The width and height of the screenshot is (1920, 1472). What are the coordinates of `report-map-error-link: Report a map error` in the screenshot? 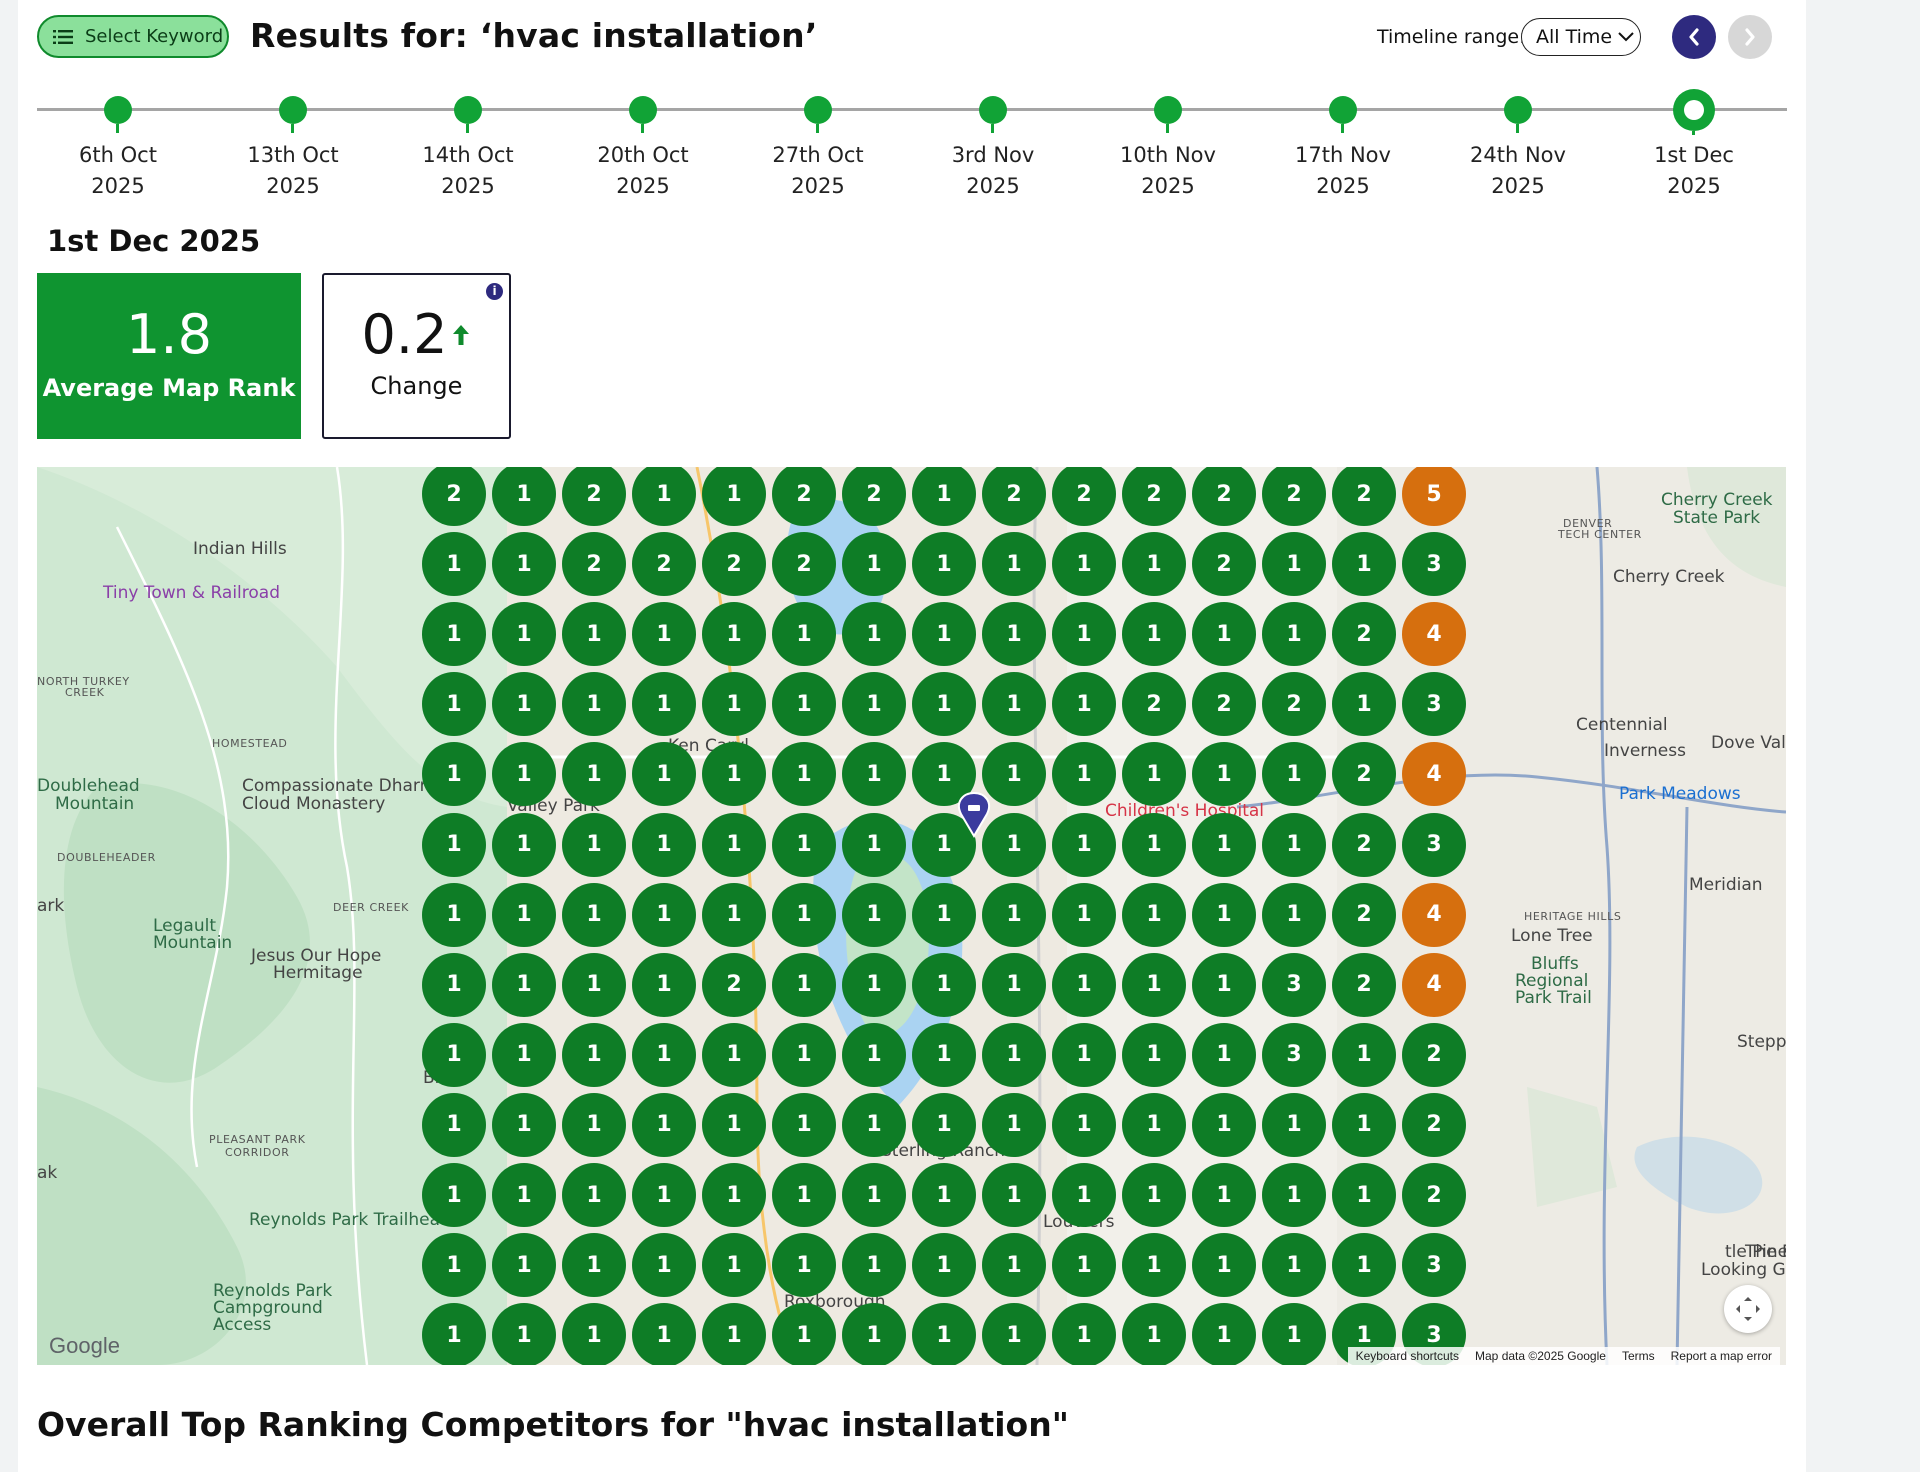 It's located at (1721, 1356).